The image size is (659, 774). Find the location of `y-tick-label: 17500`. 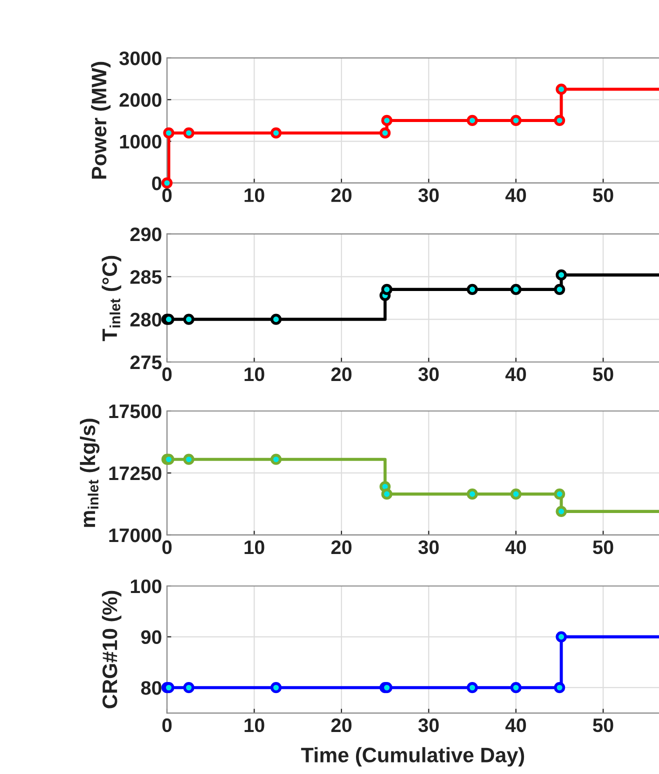

y-tick-label: 17500 is located at coordinates (135, 411).